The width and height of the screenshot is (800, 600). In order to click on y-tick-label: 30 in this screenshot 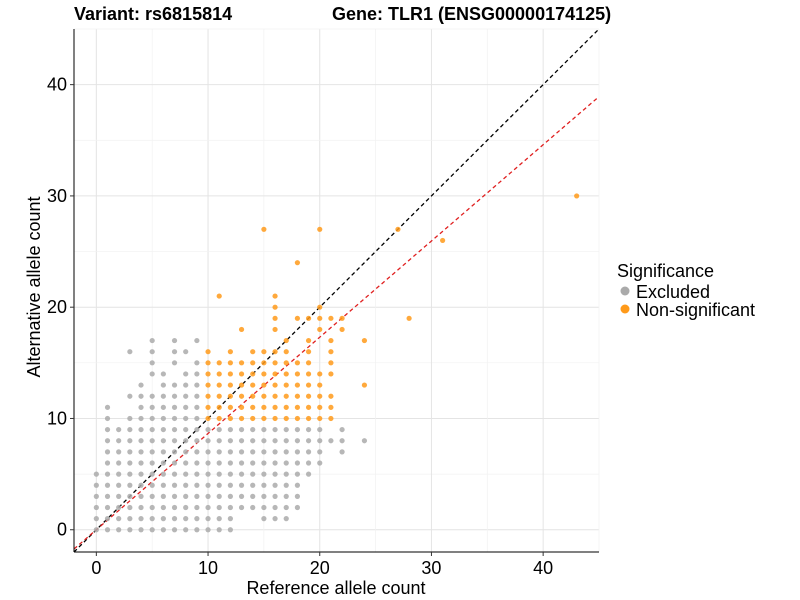, I will do `click(57, 196)`.